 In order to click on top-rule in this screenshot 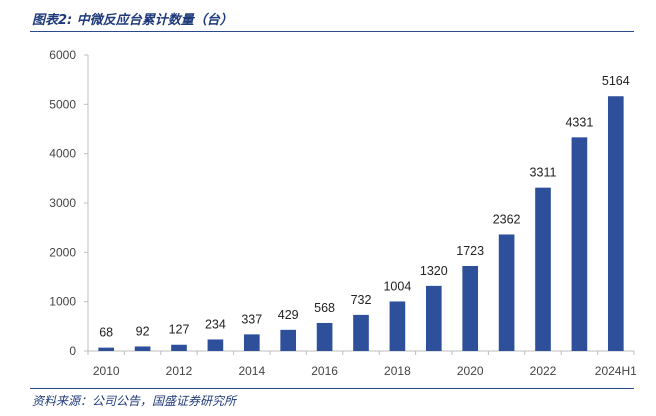, I will do `click(332, 31)`.